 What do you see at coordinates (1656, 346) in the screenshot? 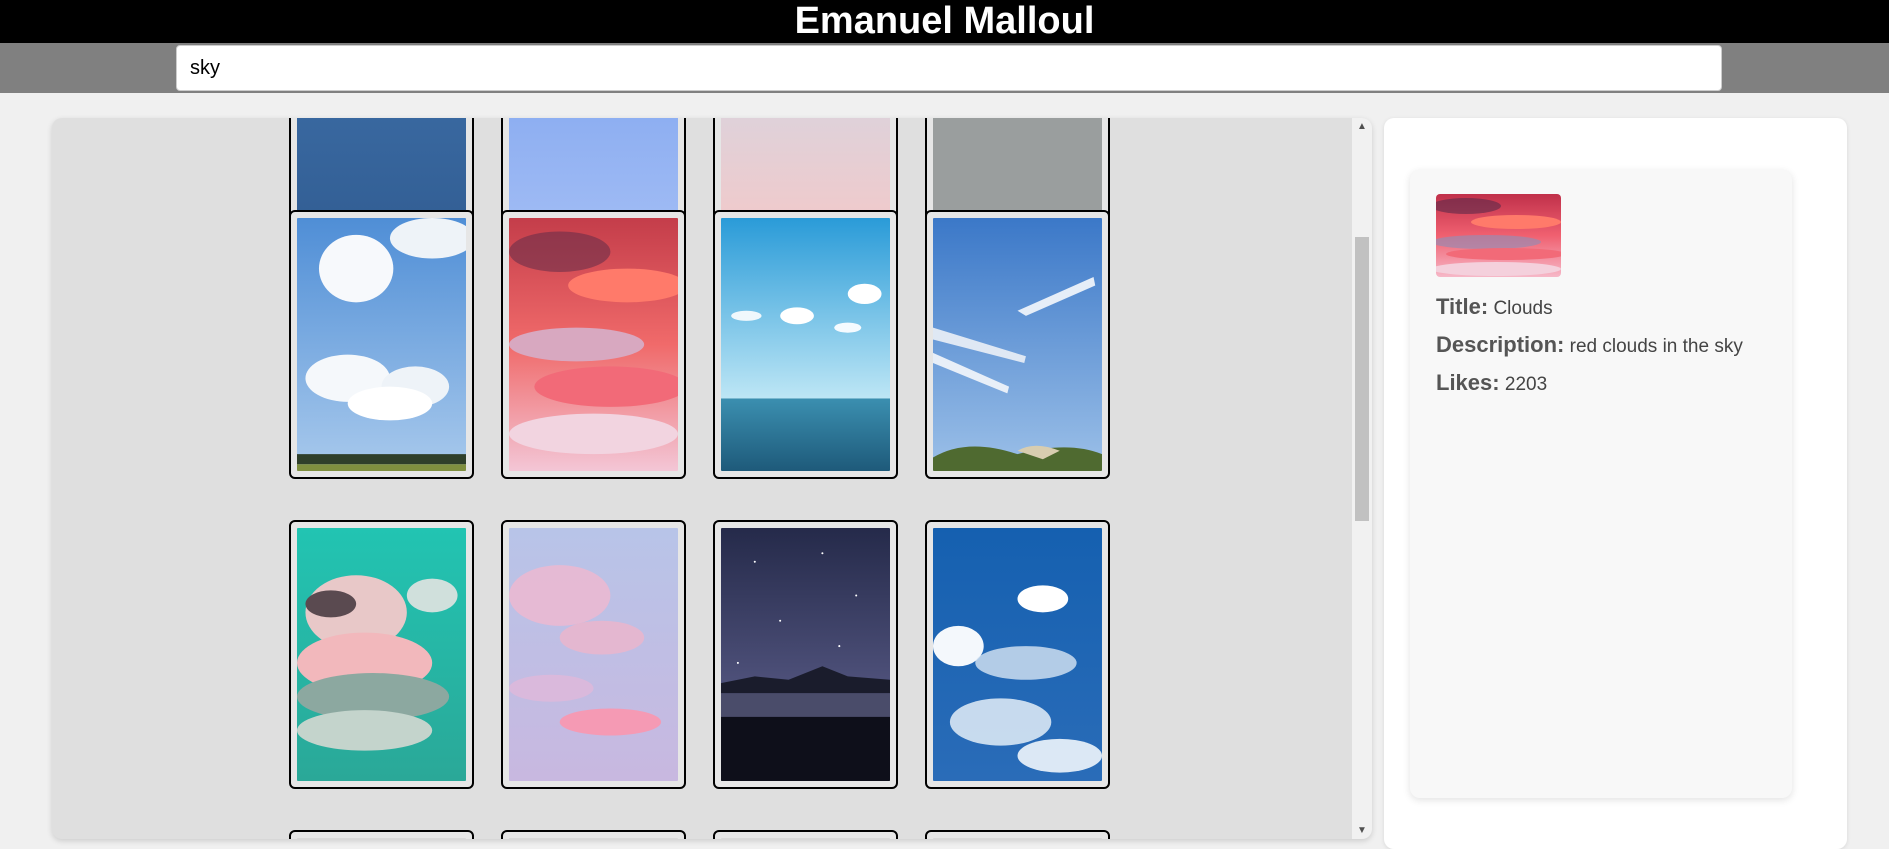
I see `description-value: red clouds in the sky` at bounding box center [1656, 346].